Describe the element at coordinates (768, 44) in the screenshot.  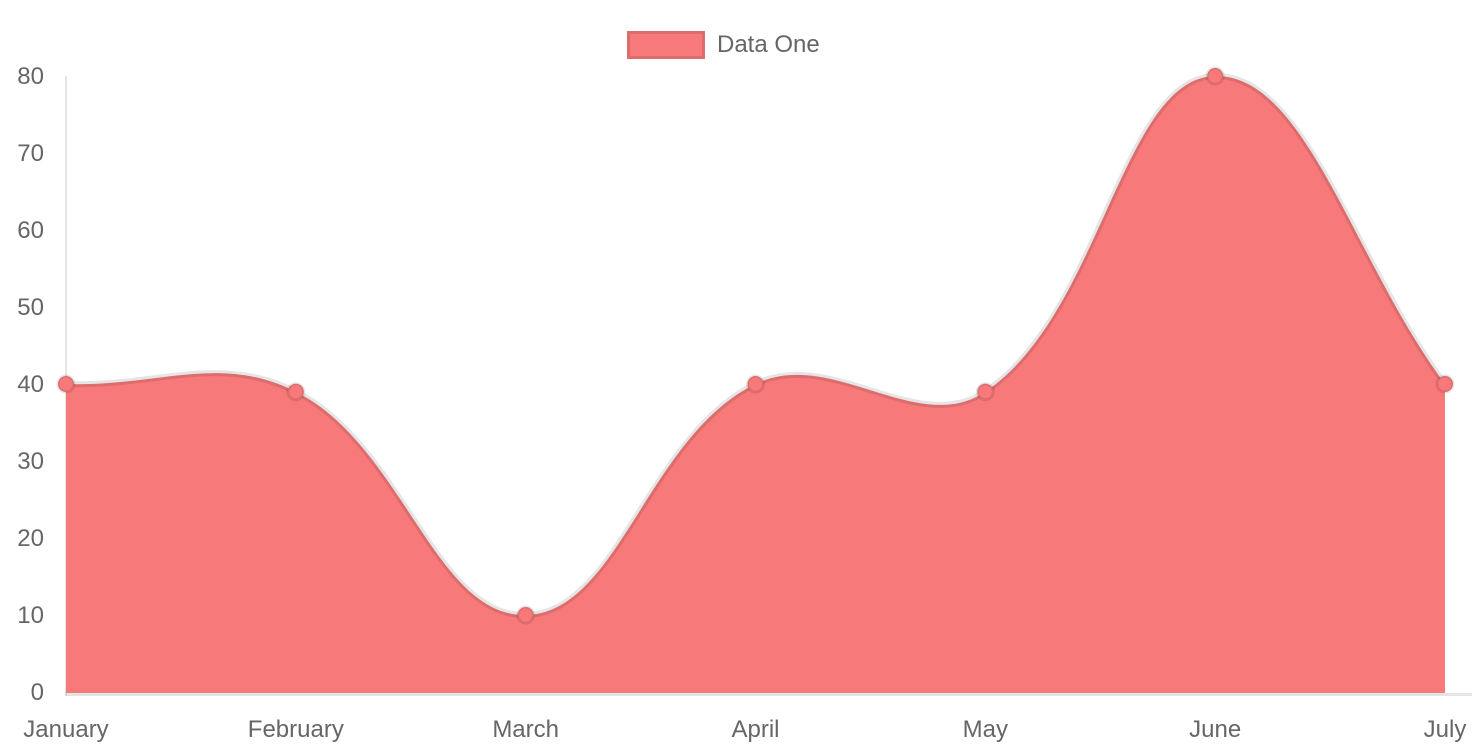
I see `legend-label: Data One` at that location.